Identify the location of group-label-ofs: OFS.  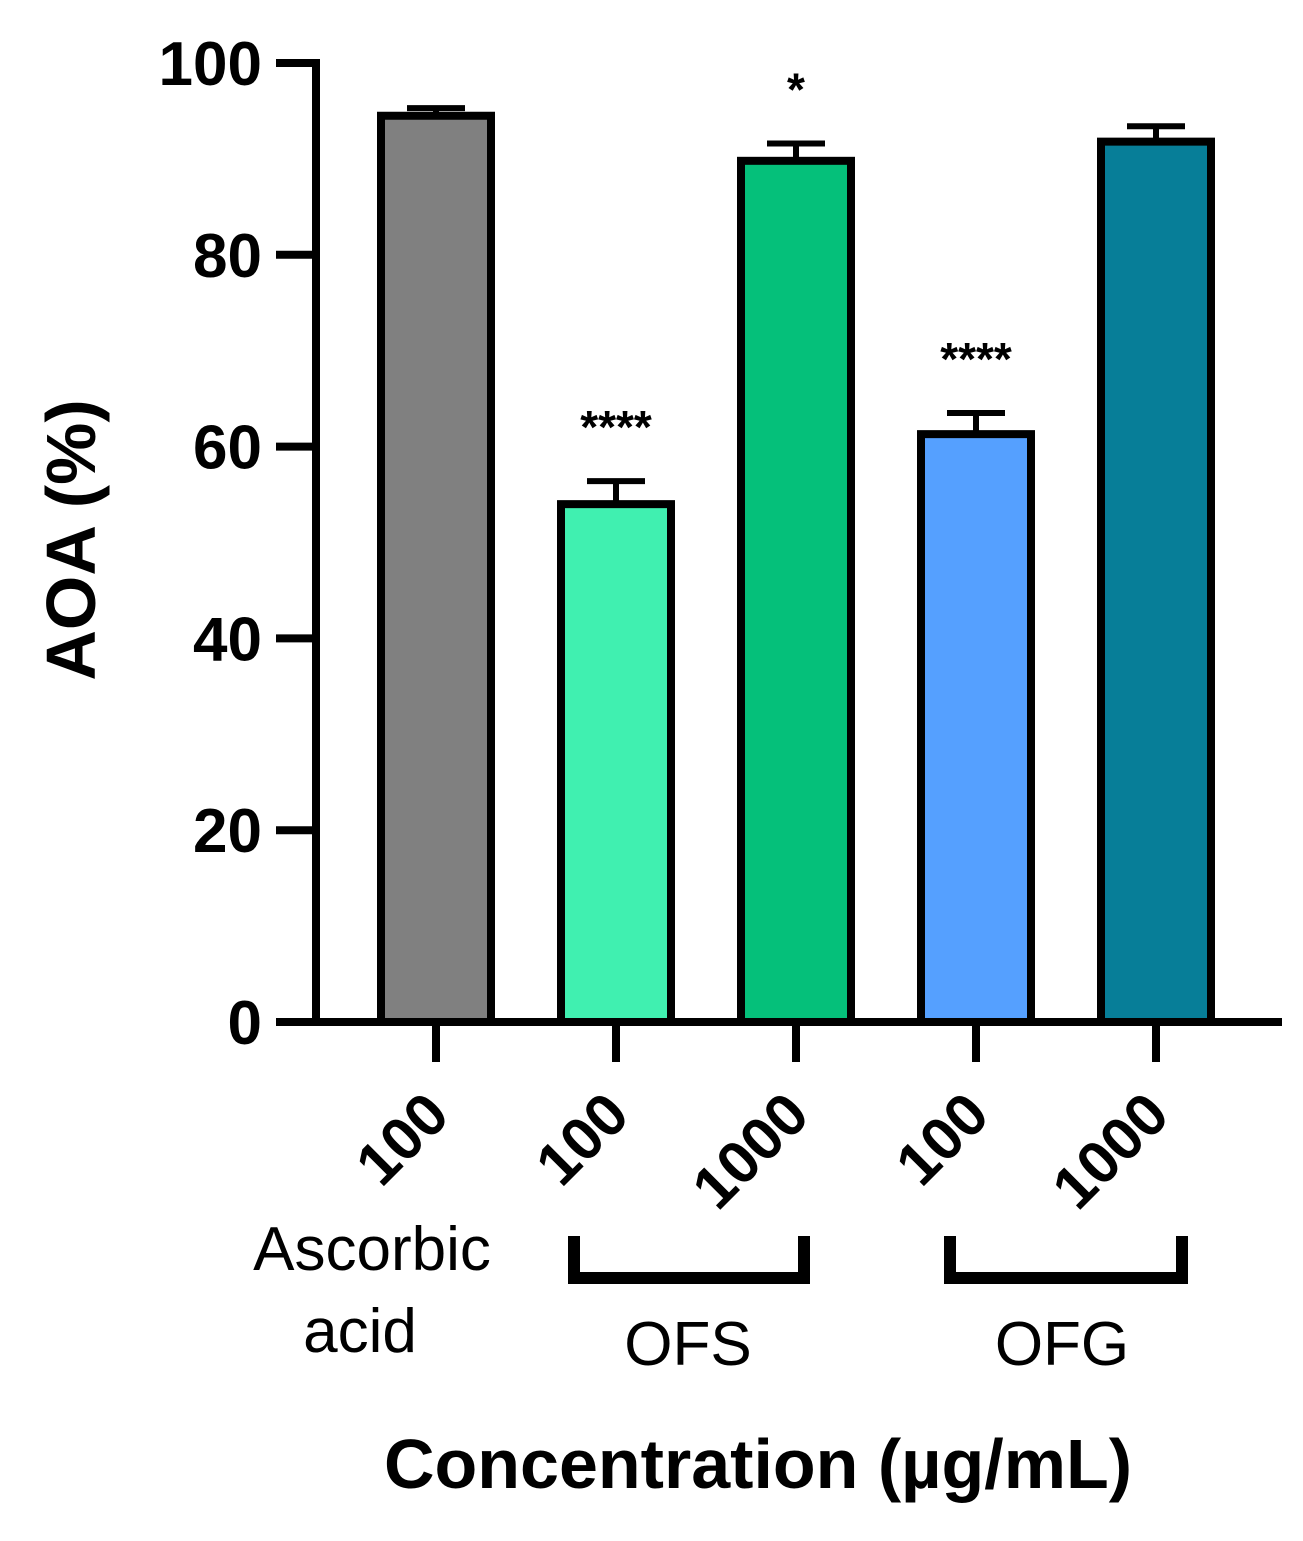
(687, 1344).